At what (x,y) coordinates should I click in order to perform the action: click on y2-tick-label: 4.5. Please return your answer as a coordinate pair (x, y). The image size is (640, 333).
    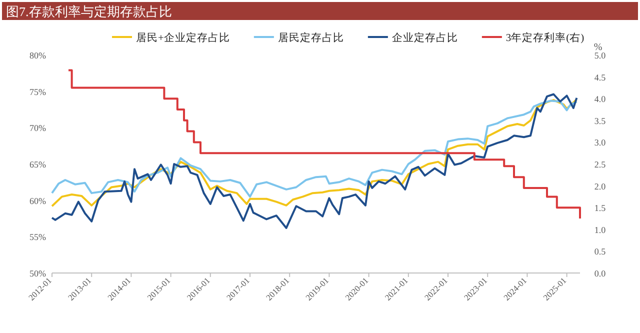
    Looking at the image, I should click on (600, 77).